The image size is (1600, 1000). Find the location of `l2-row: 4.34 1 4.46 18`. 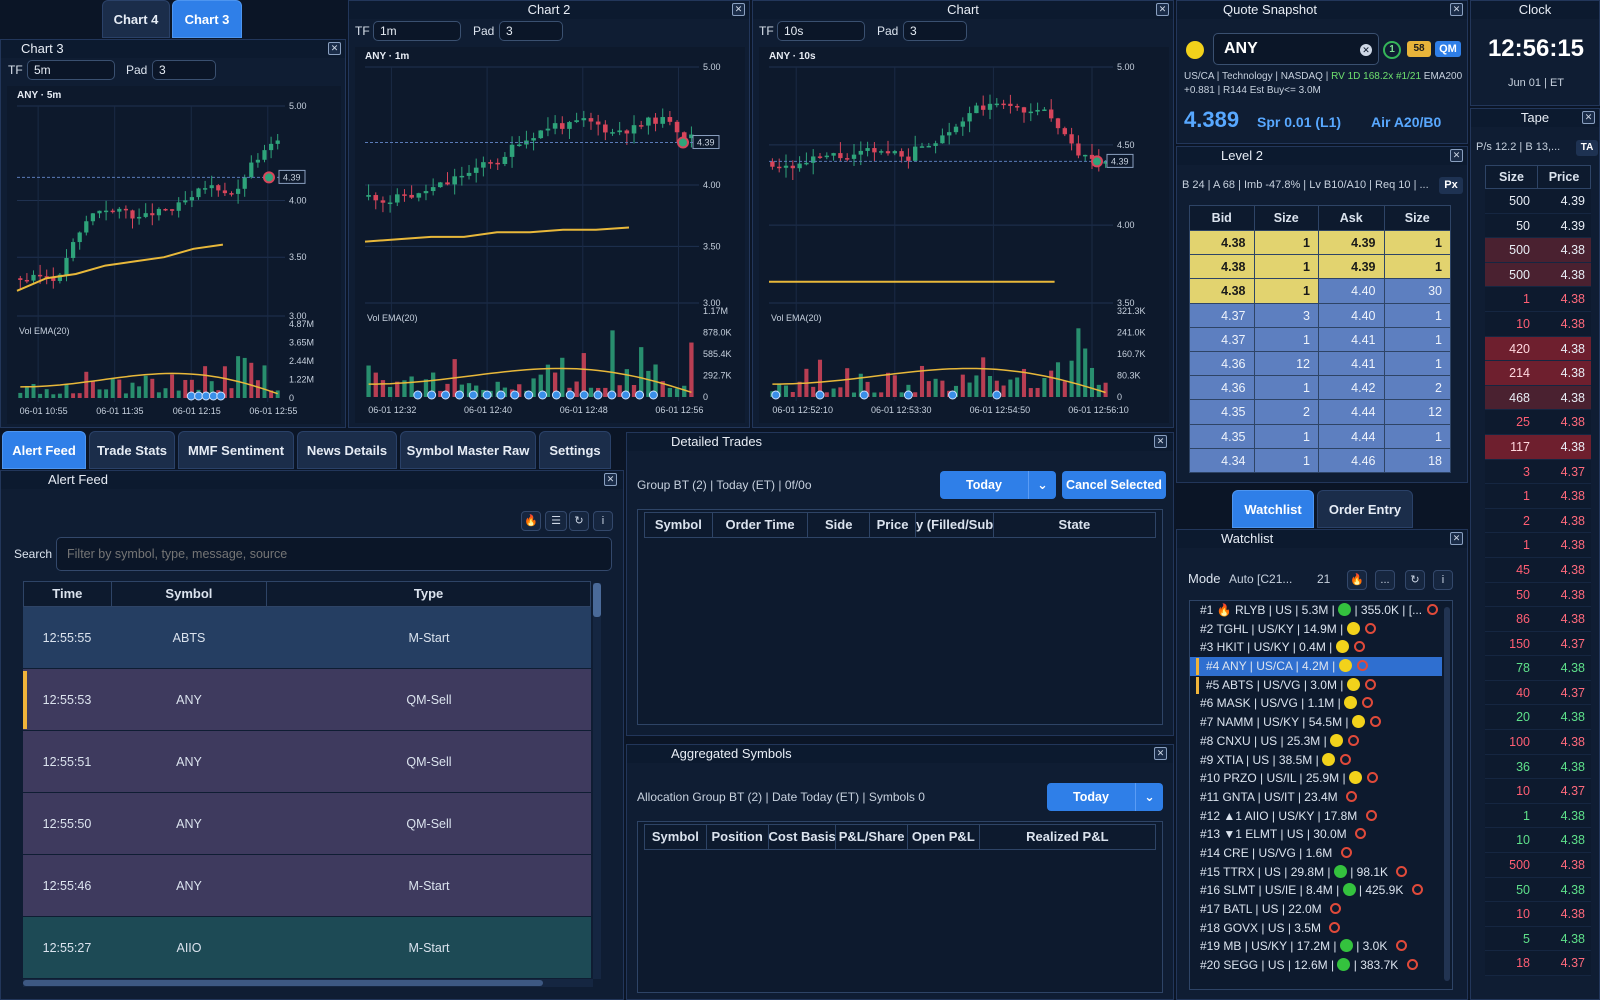

l2-row: 4.34 1 4.46 18 is located at coordinates (1320, 459).